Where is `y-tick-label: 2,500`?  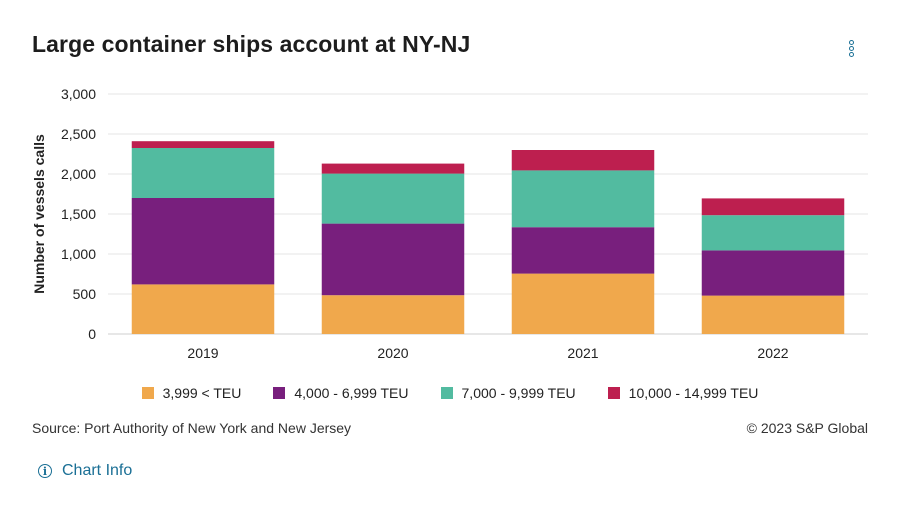
y-tick-label: 2,500 is located at coordinates (78, 134).